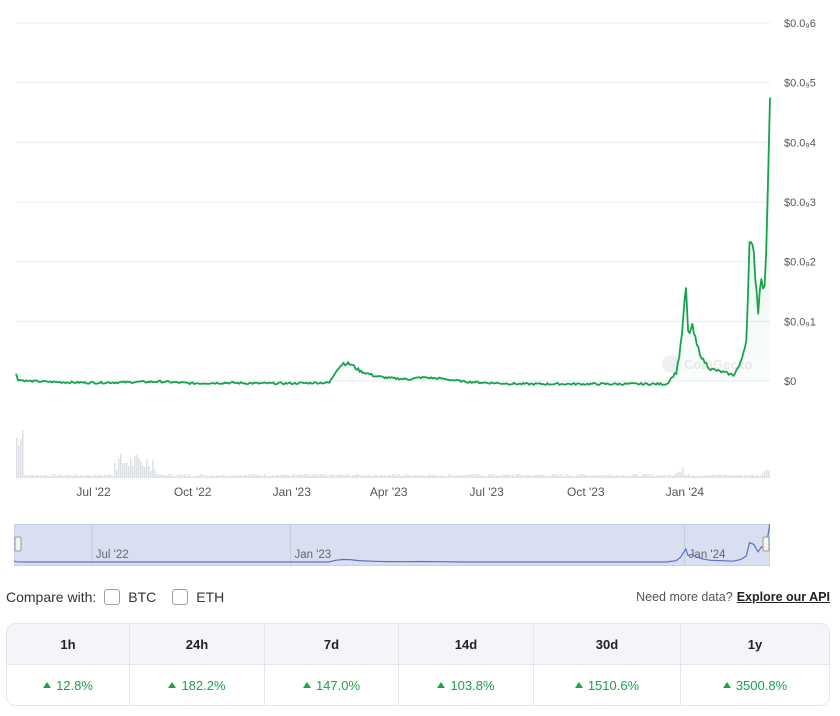 The width and height of the screenshot is (840, 716). I want to click on range-navigator: Jul '22 Jan '23 Jan '24, so click(392, 544).